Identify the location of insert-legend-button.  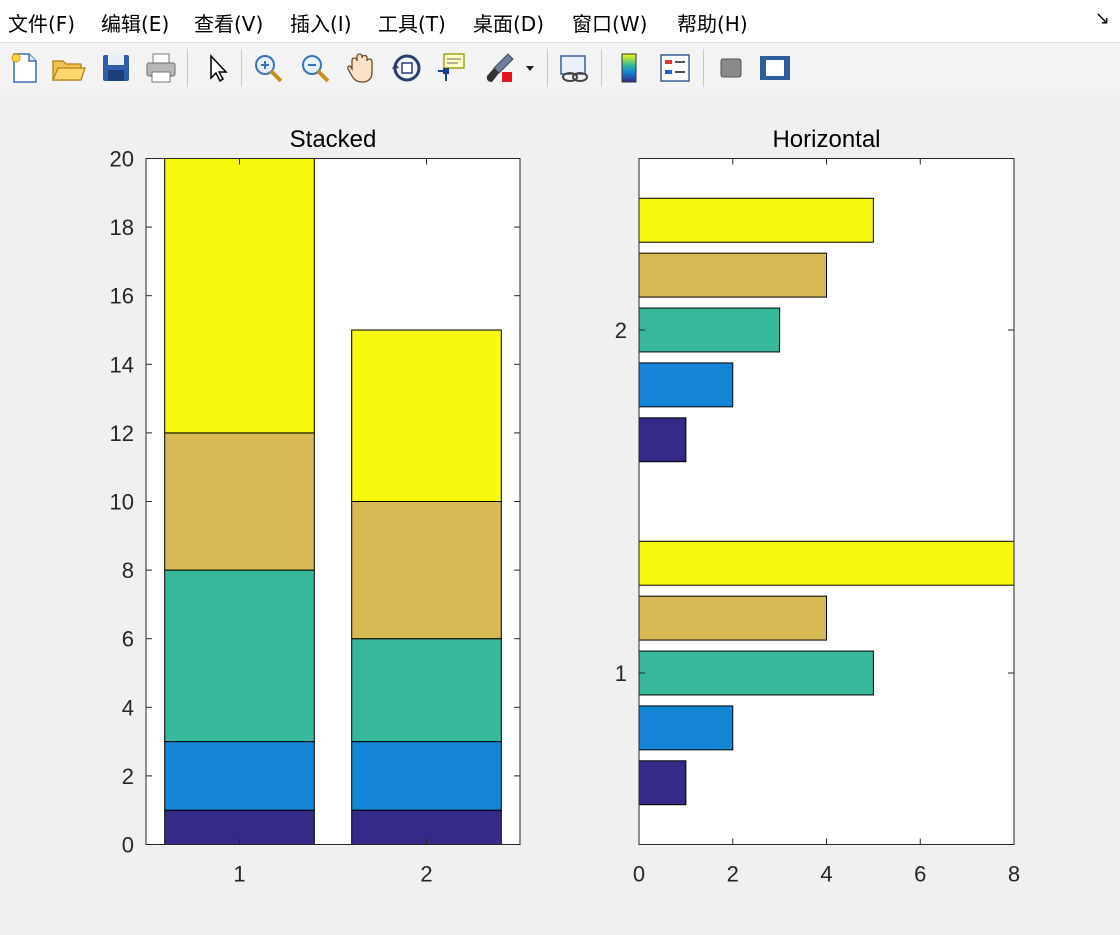
(675, 68).